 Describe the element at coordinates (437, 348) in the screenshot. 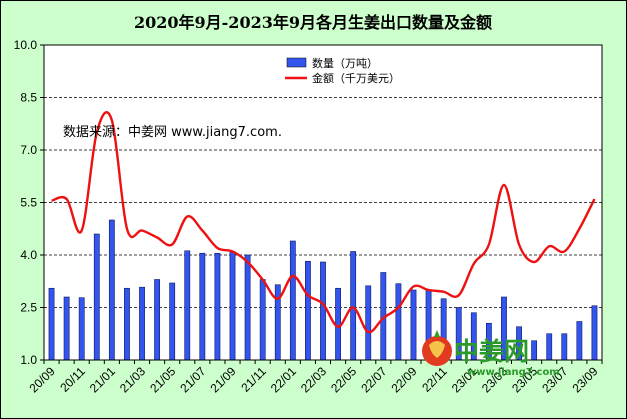

I see `ginger-logo-icon` at that location.